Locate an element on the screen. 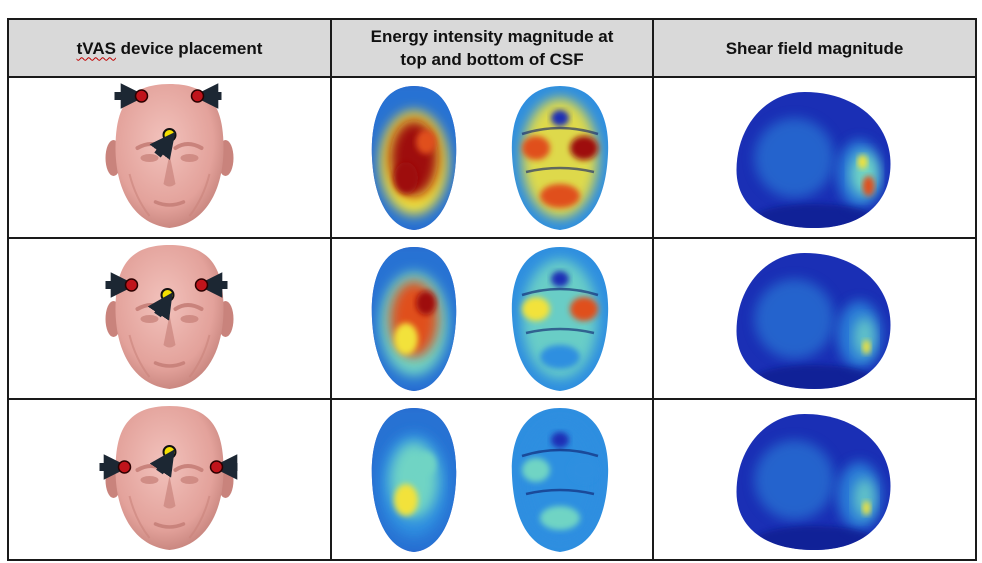 Image resolution: width=982 pixels, height=563 pixels. header-energy-line1: Energy intensity magnitude at is located at coordinates (492, 36).